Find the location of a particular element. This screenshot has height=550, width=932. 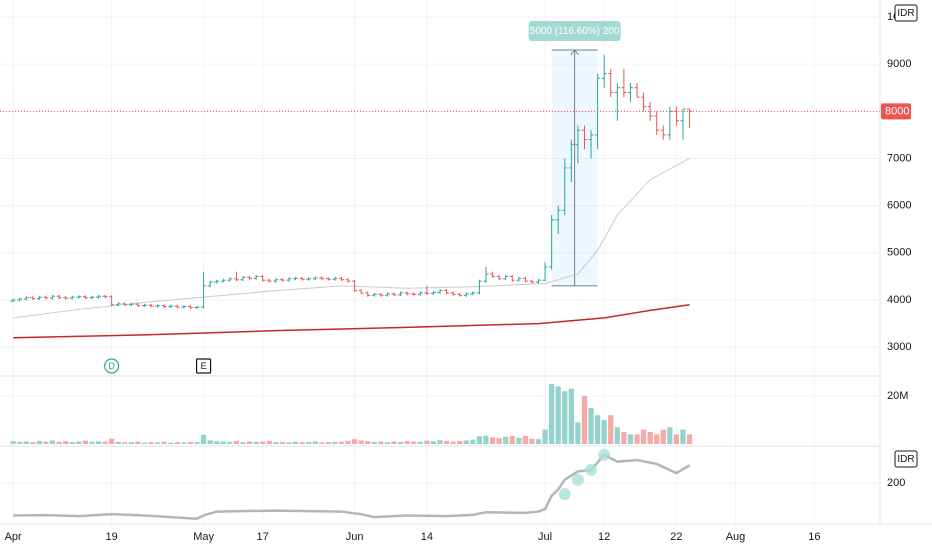

x-tick-label: 17 is located at coordinates (263, 537).